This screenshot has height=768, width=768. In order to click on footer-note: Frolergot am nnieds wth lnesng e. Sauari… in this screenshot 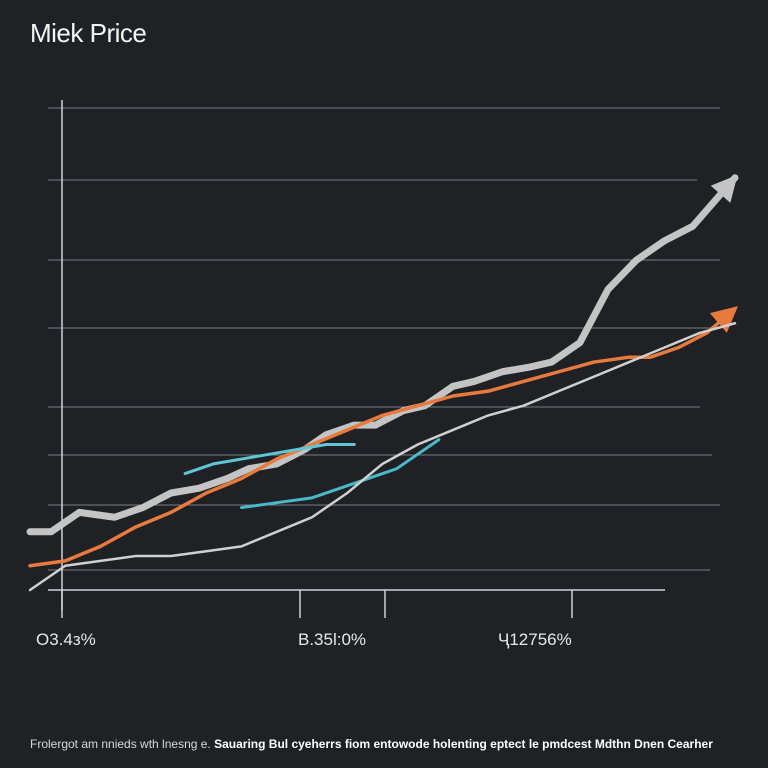, I will do `click(390, 744)`.